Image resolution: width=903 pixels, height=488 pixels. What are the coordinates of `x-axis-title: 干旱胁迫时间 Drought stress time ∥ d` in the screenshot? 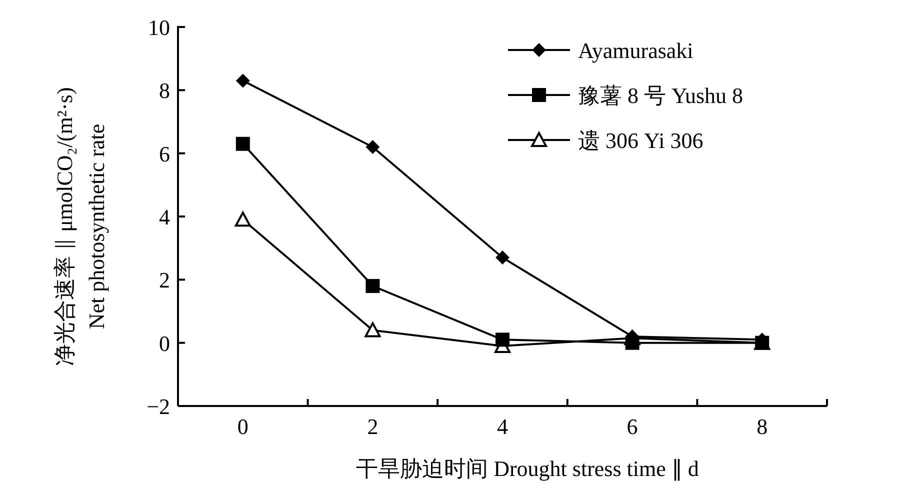 It's located at (527, 468).